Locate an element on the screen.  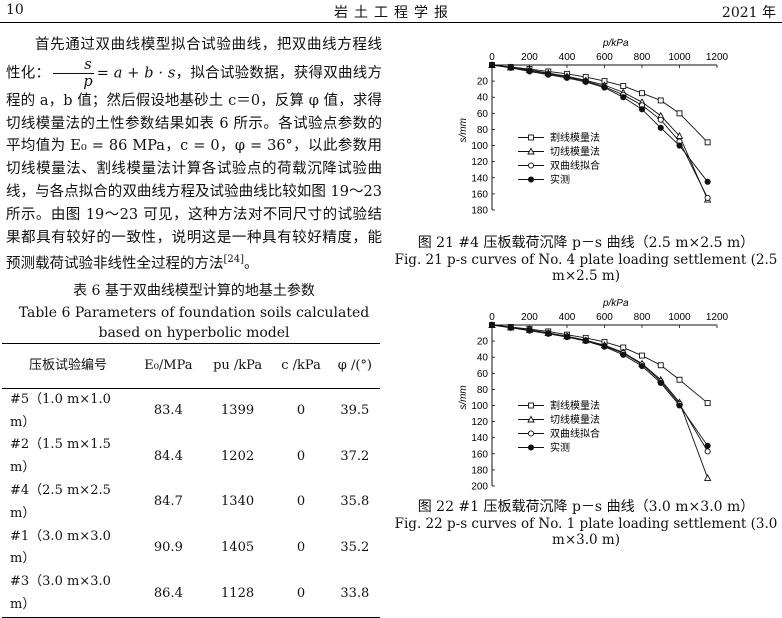
table-cell: 33.8 is located at coordinates (355, 593).